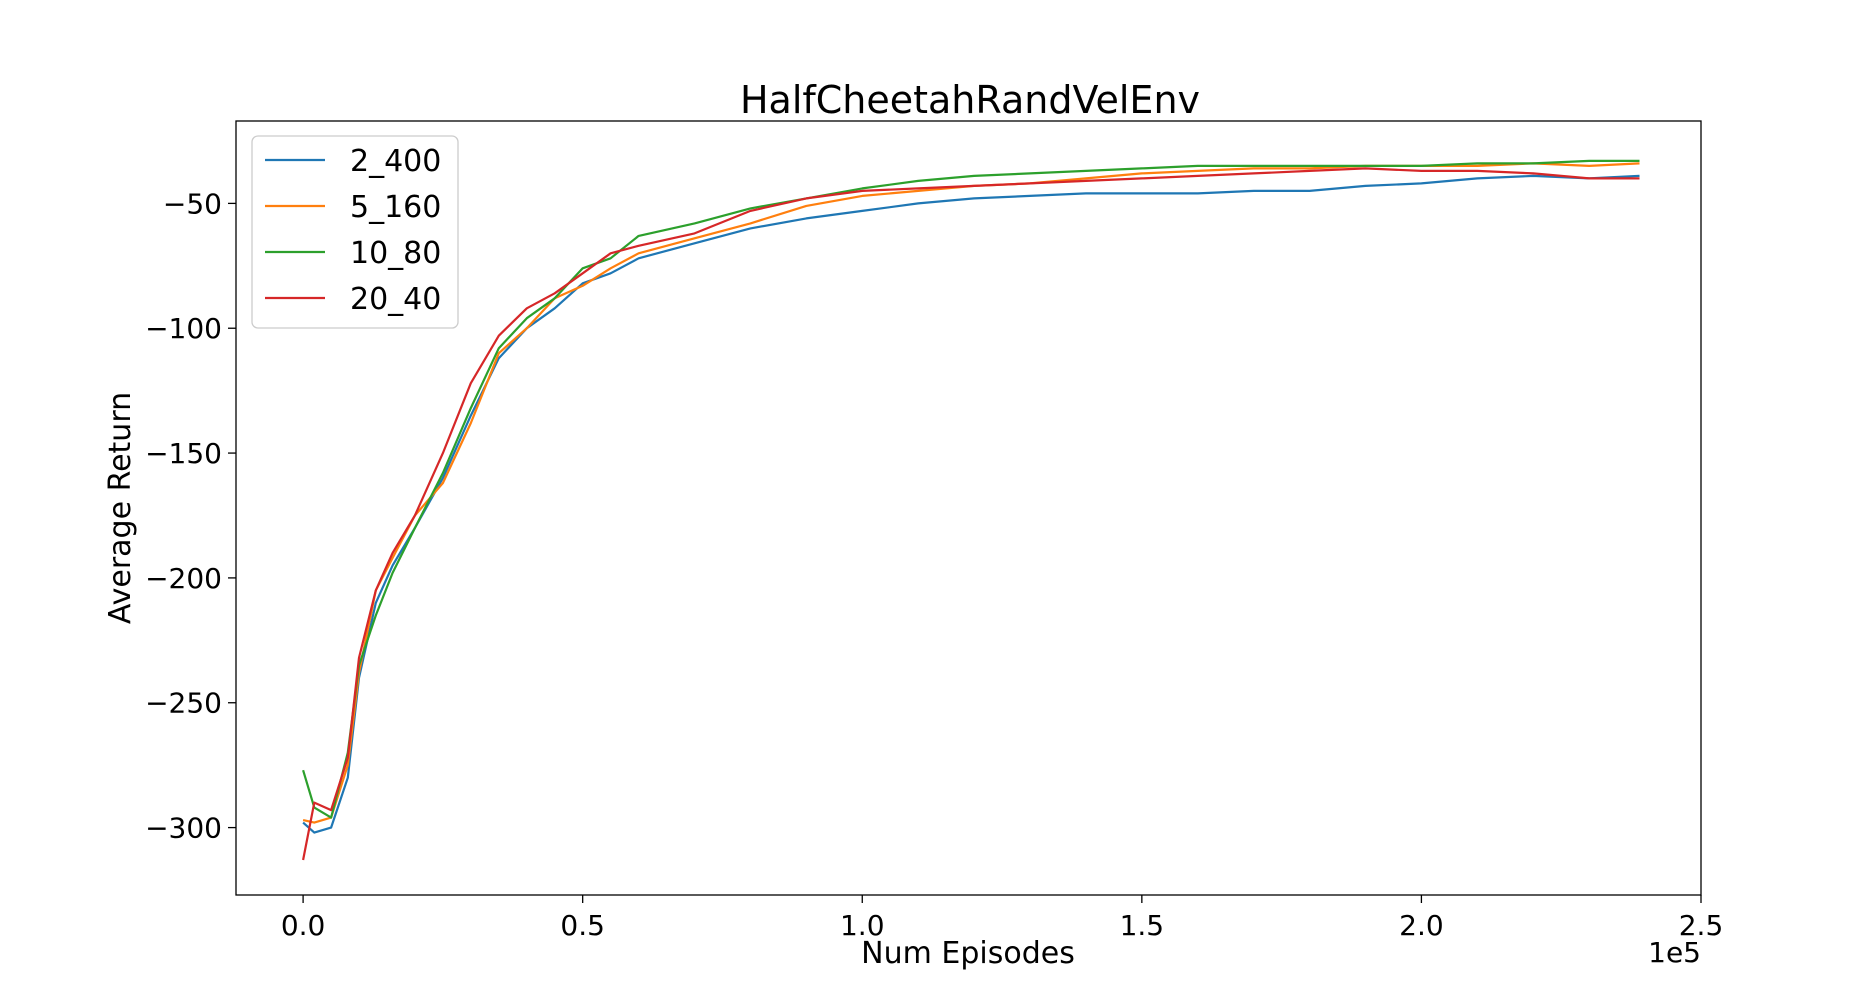  What do you see at coordinates (395, 299) in the screenshot?
I see `legend-label-20_40: 20_40` at bounding box center [395, 299].